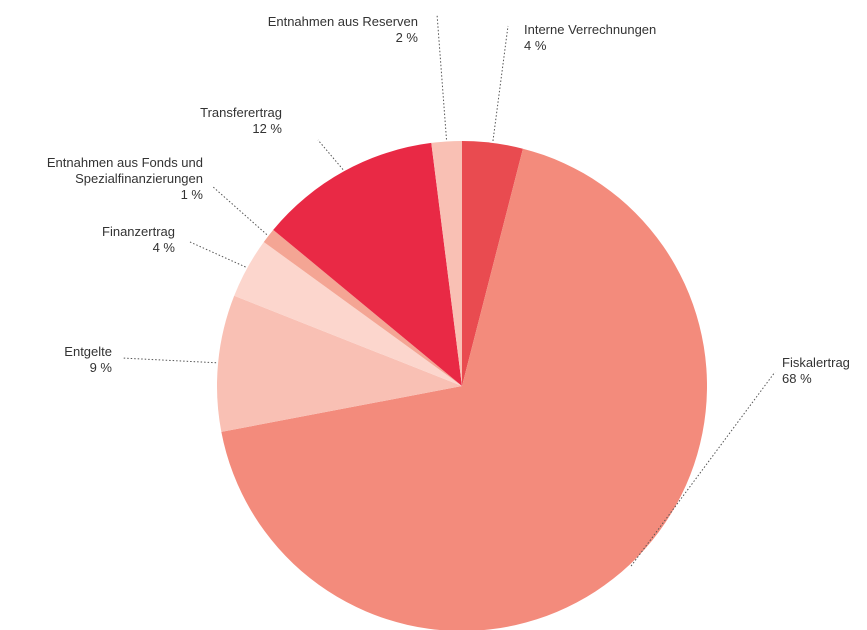  Describe the element at coordinates (138, 240) in the screenshot. I see `slice-label: Finanzertrag 4 %` at that location.